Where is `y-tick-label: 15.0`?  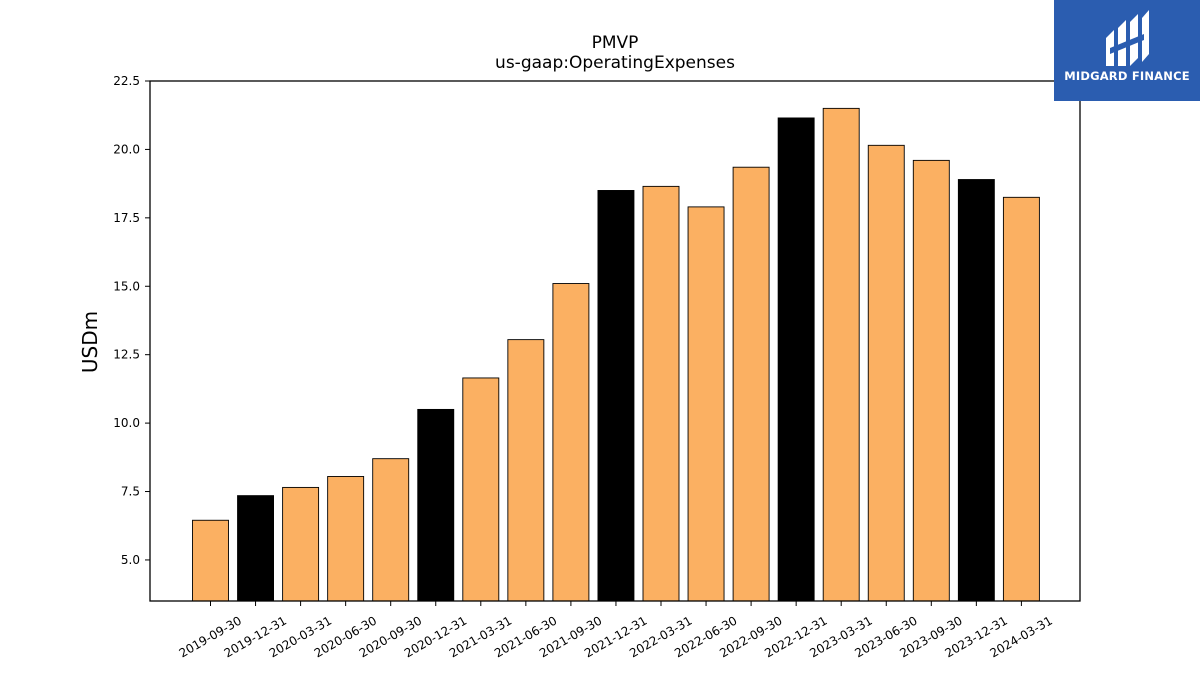 y-tick-label: 15.0 is located at coordinates (126, 286).